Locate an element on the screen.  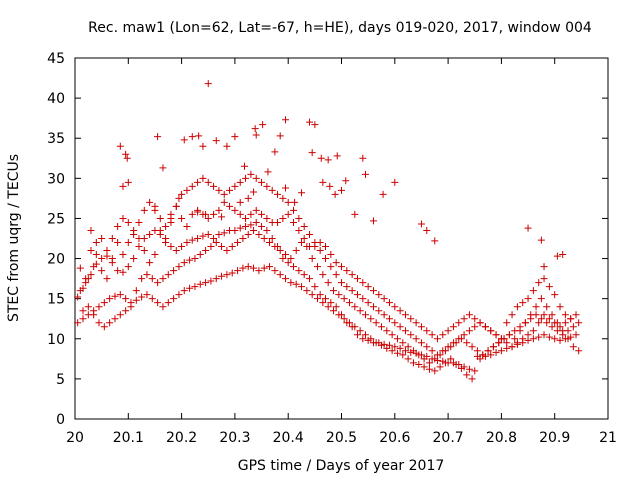
x-tick-label: 20.5 is located at coordinates (341, 438).